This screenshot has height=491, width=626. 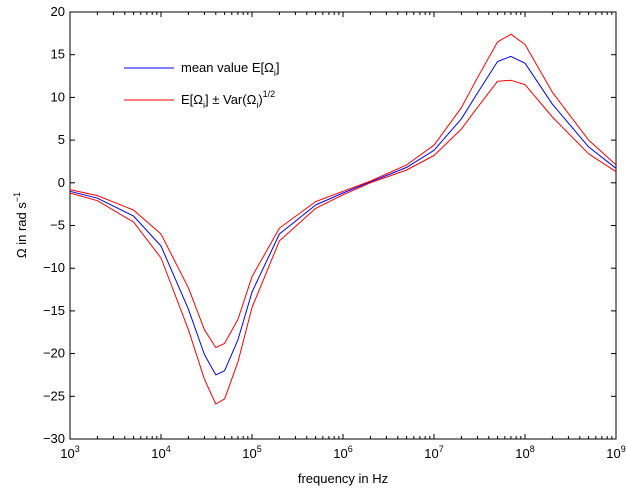 I want to click on y-tick-label: −20, so click(x=54, y=353).